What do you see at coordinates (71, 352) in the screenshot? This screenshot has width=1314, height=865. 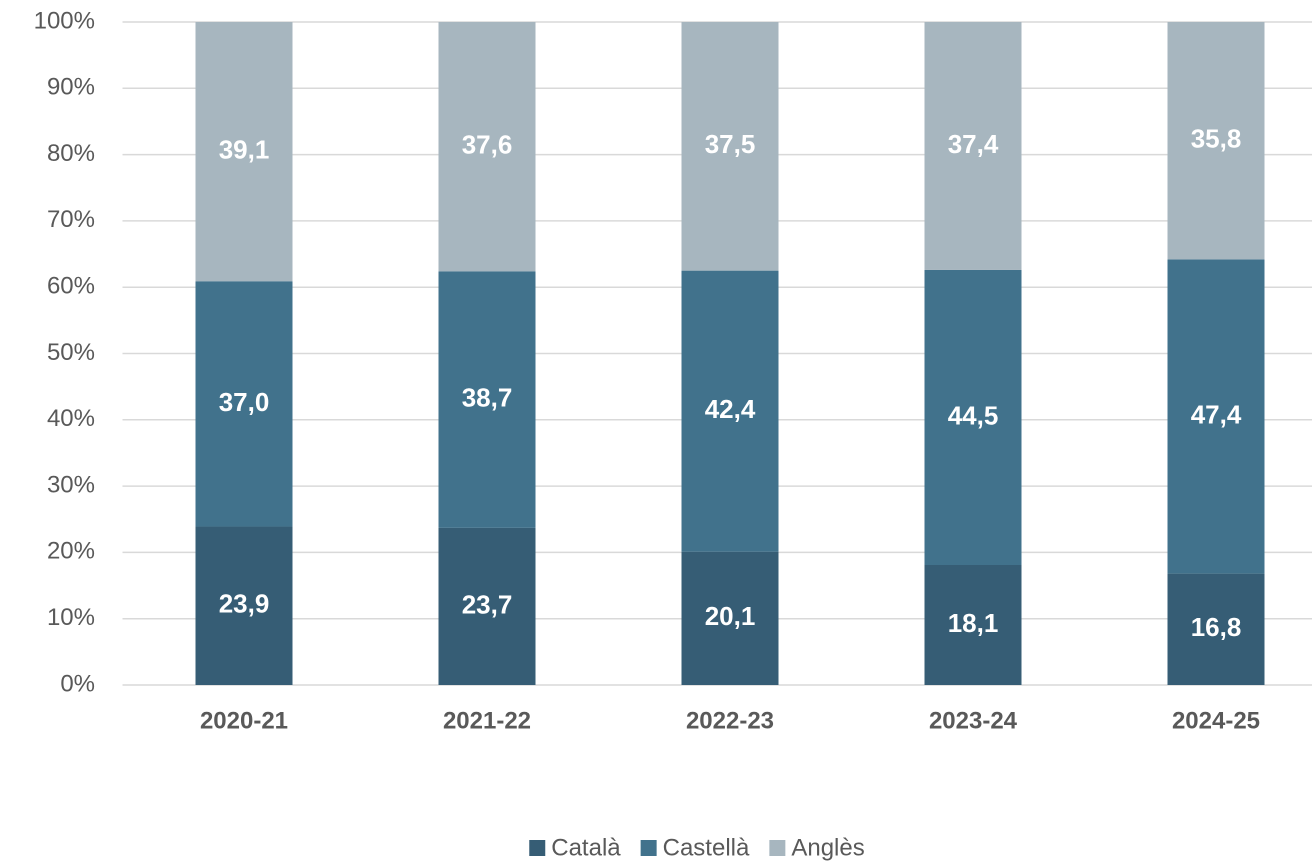 I see `y-tick-label: 50%` at bounding box center [71, 352].